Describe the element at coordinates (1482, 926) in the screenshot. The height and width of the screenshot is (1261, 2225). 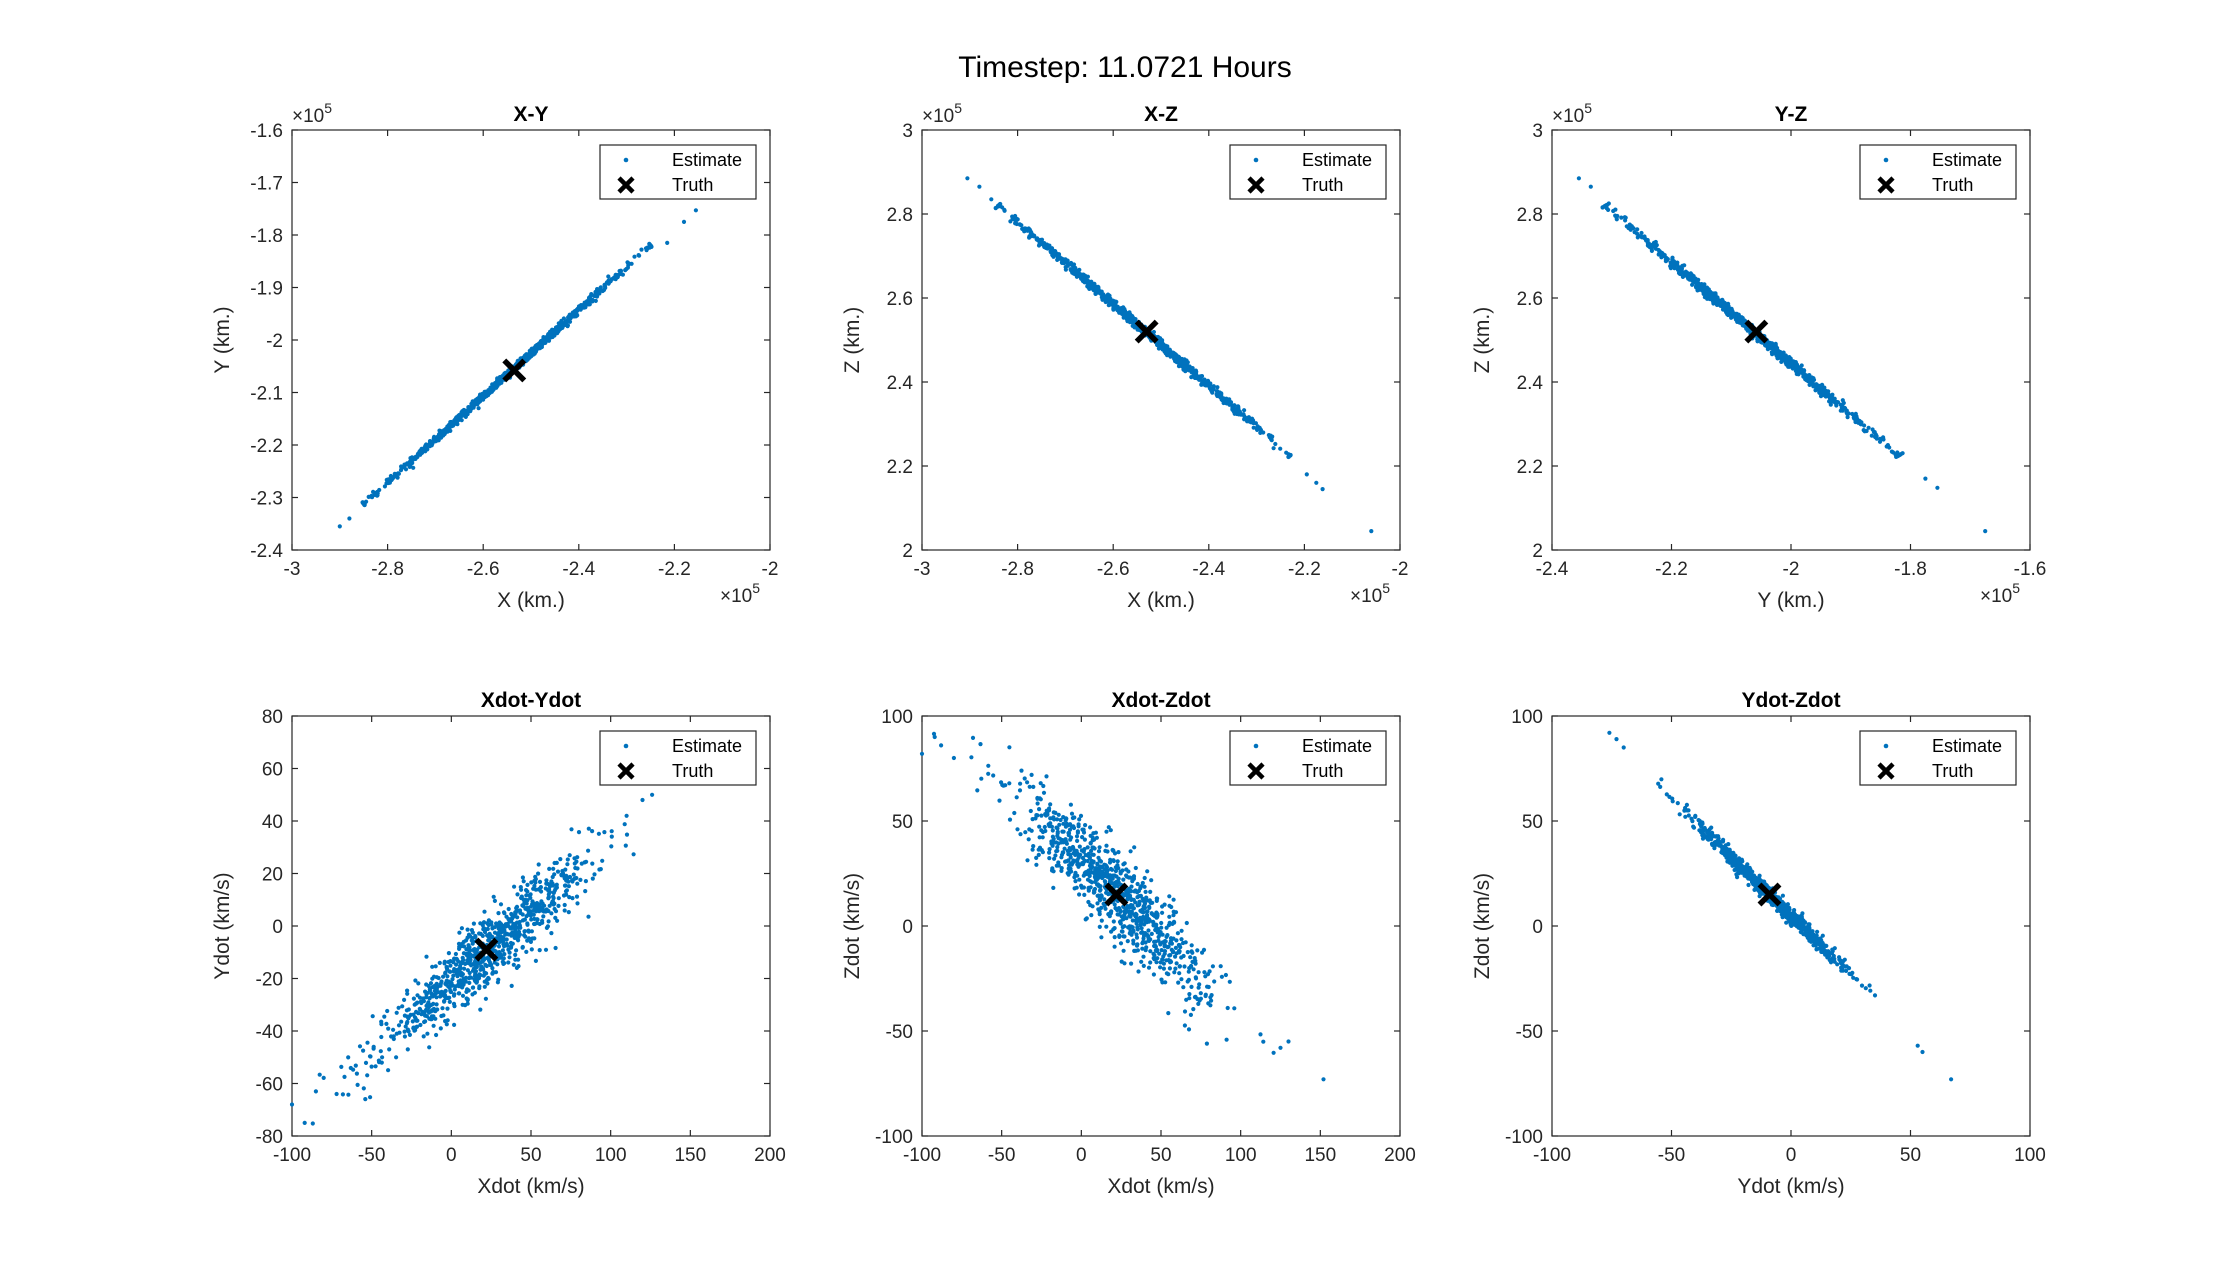
I see `y-axis-label: Zdot (km/s)` at that location.